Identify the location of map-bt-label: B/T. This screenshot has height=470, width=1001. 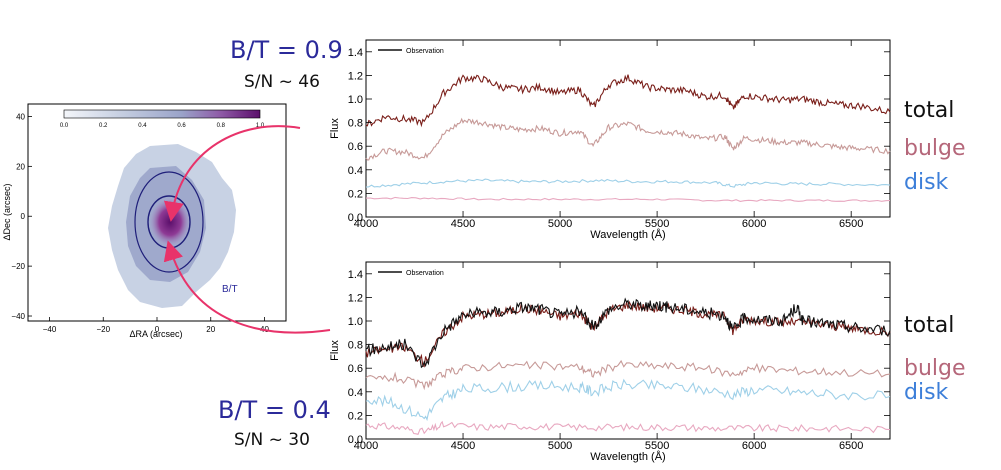
(230, 289).